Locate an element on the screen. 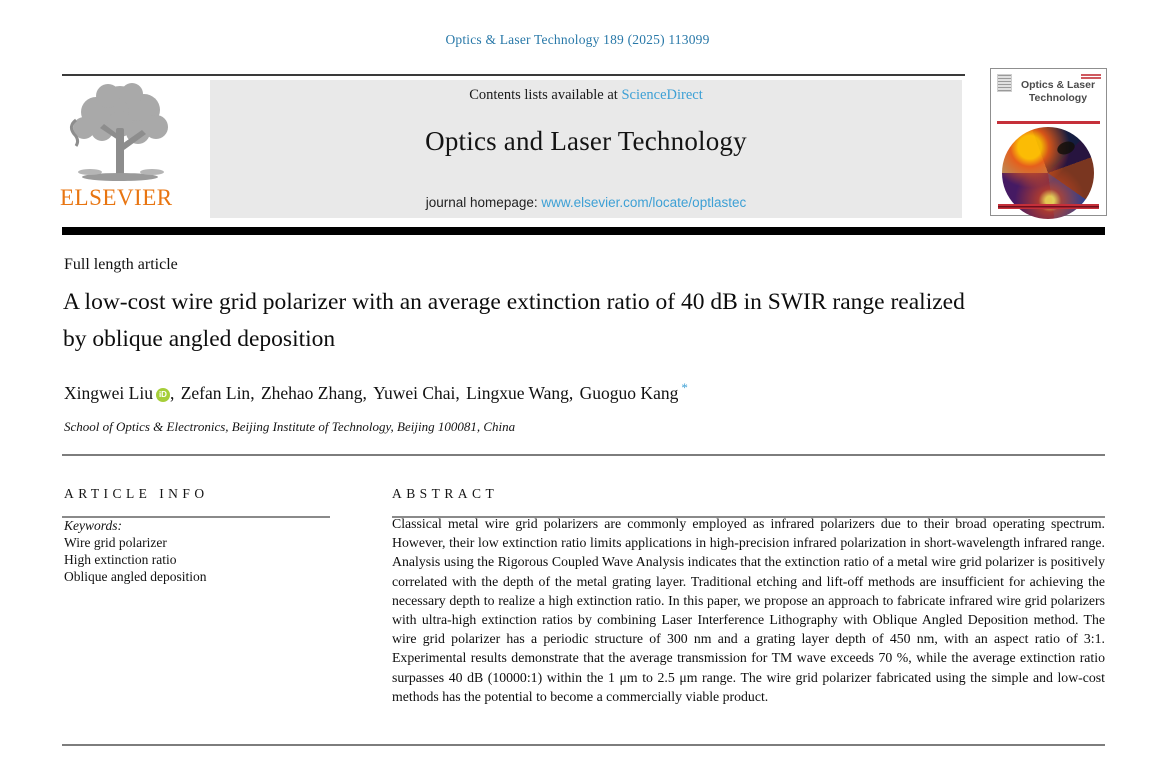  elsevier-logo: ELSEVIER is located at coordinates (121, 149).